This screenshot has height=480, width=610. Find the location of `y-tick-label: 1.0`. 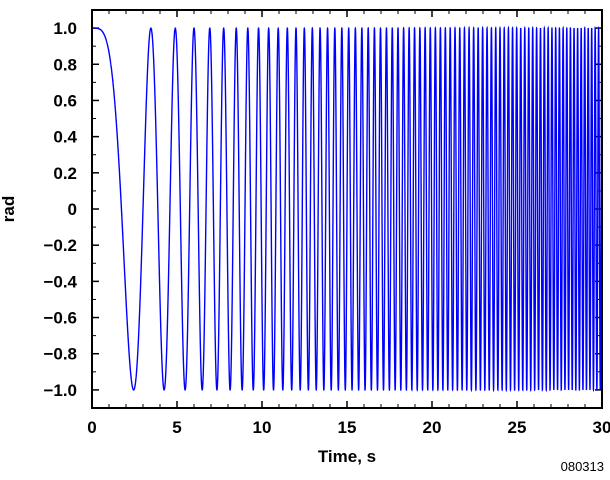

y-tick-label: 1.0 is located at coordinates (65, 28).